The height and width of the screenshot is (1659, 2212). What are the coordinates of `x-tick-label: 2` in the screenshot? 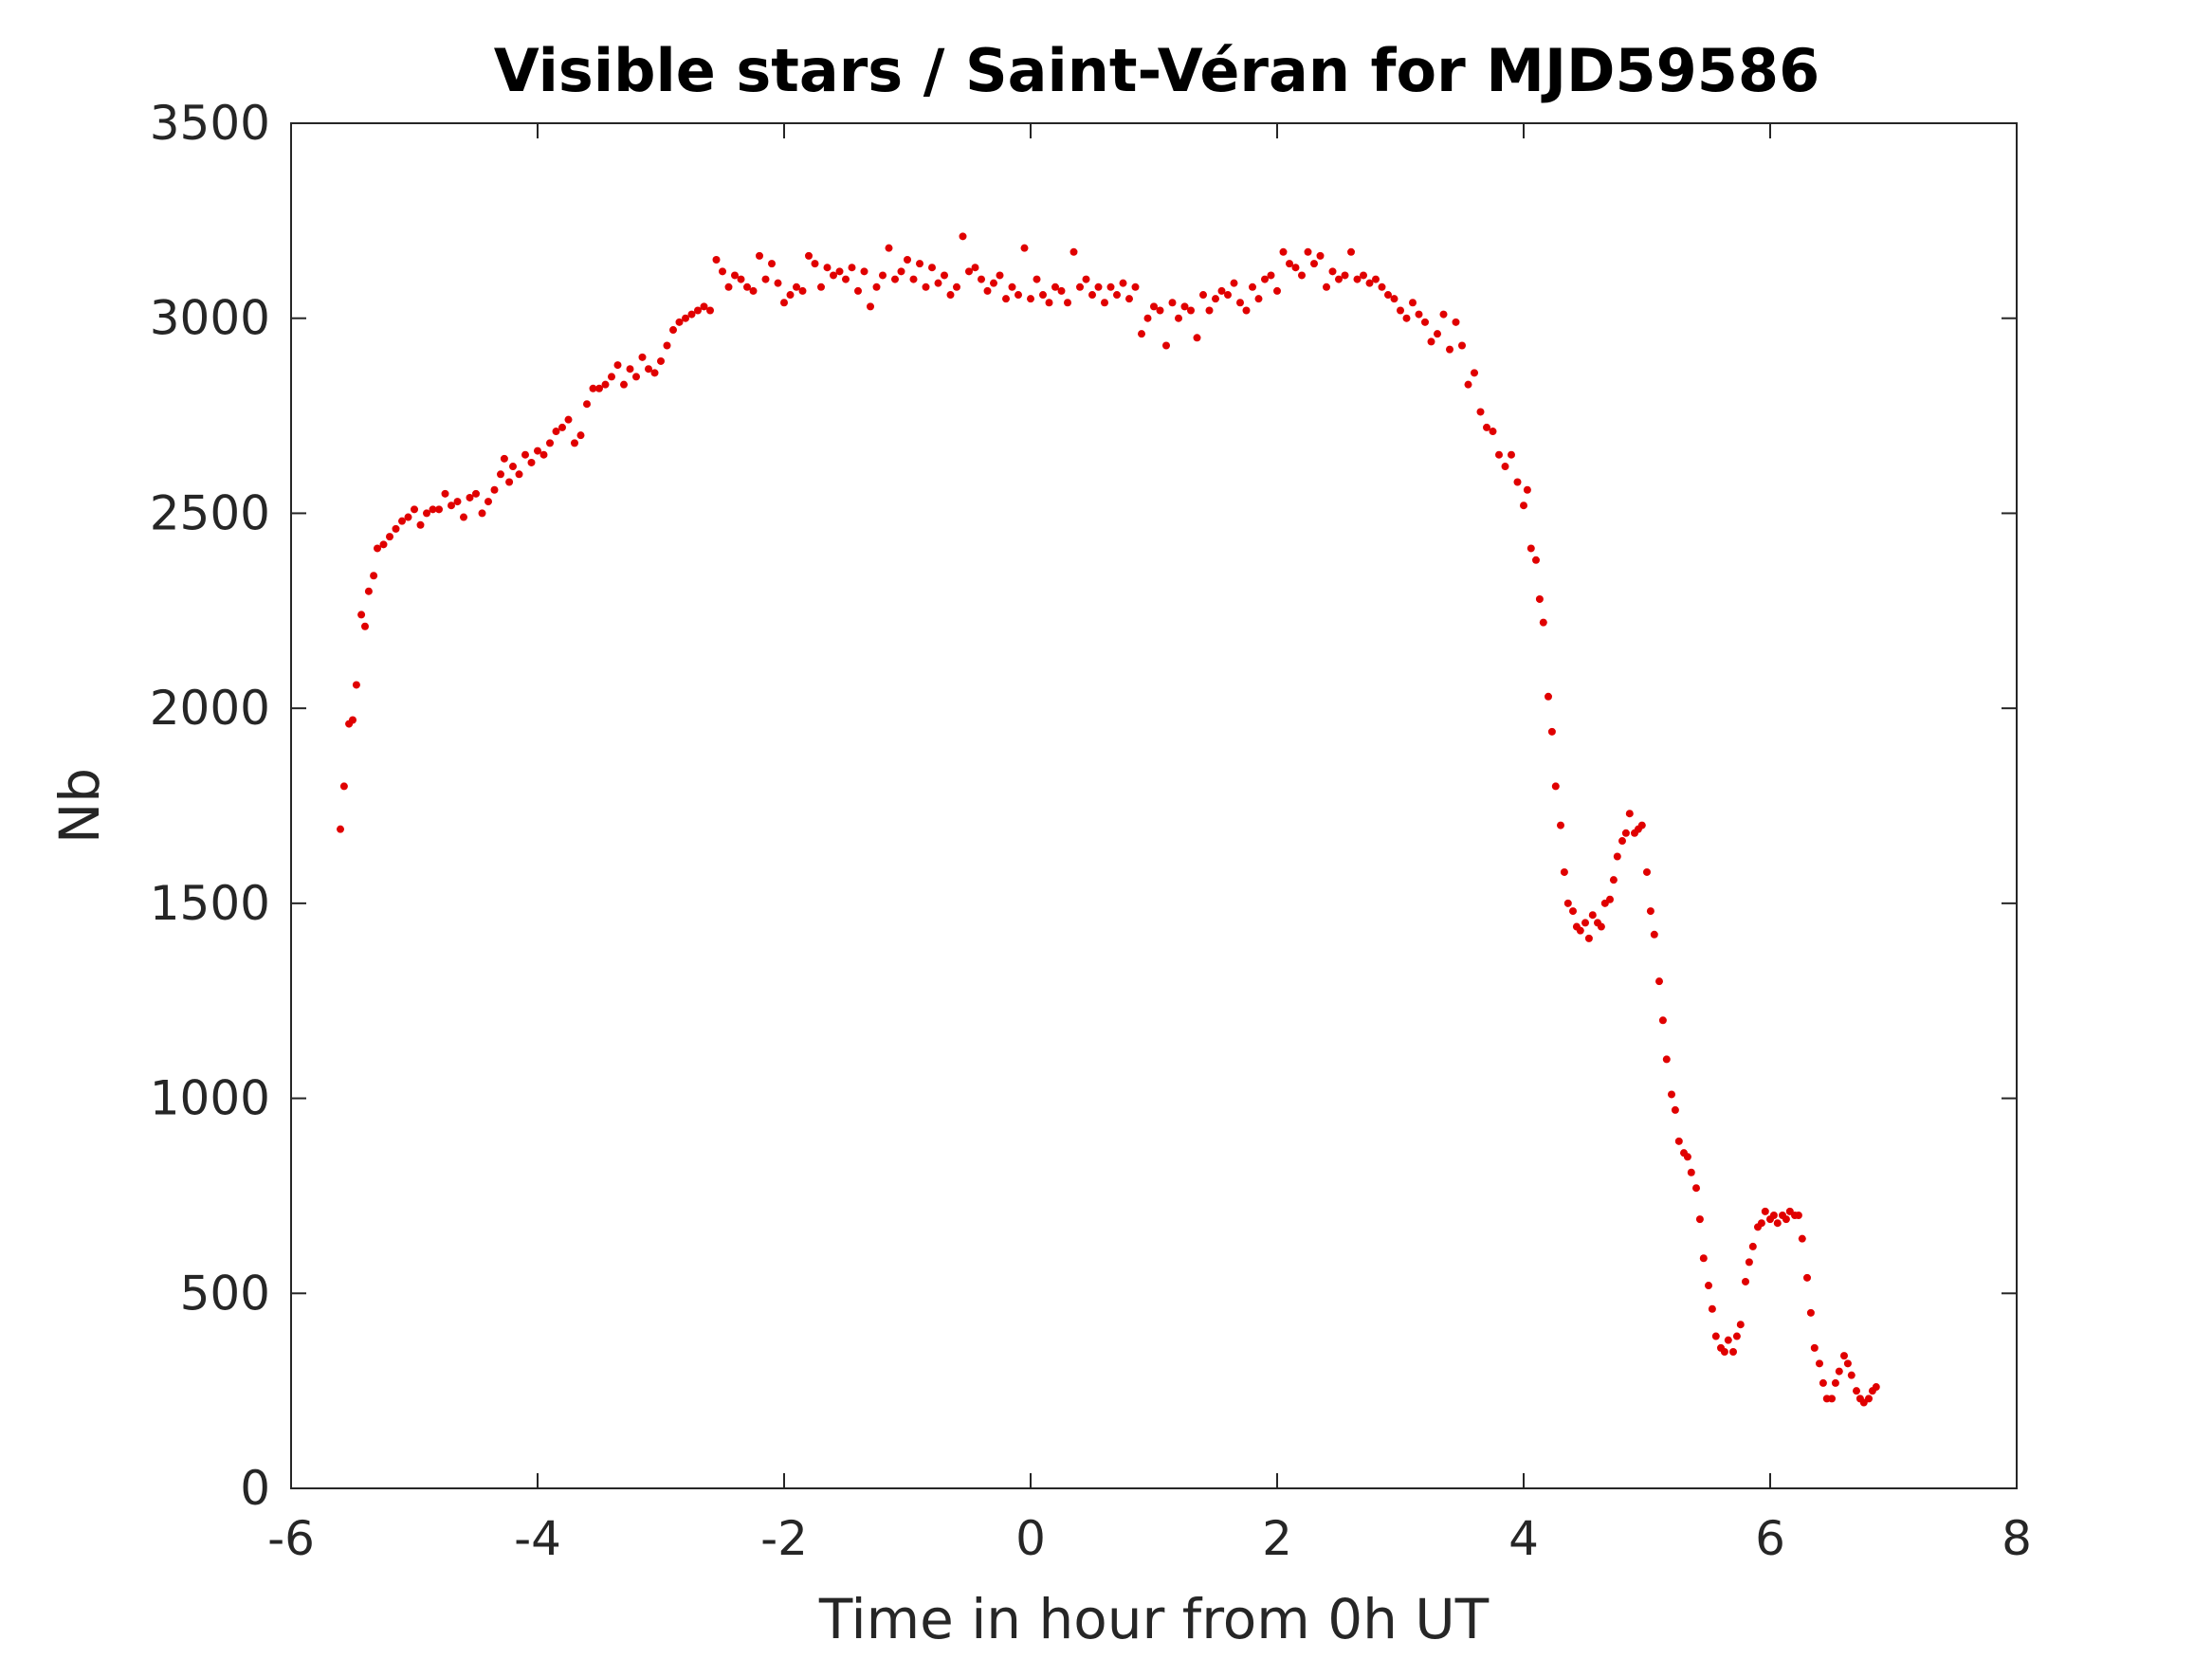 It's located at (1277, 1538).